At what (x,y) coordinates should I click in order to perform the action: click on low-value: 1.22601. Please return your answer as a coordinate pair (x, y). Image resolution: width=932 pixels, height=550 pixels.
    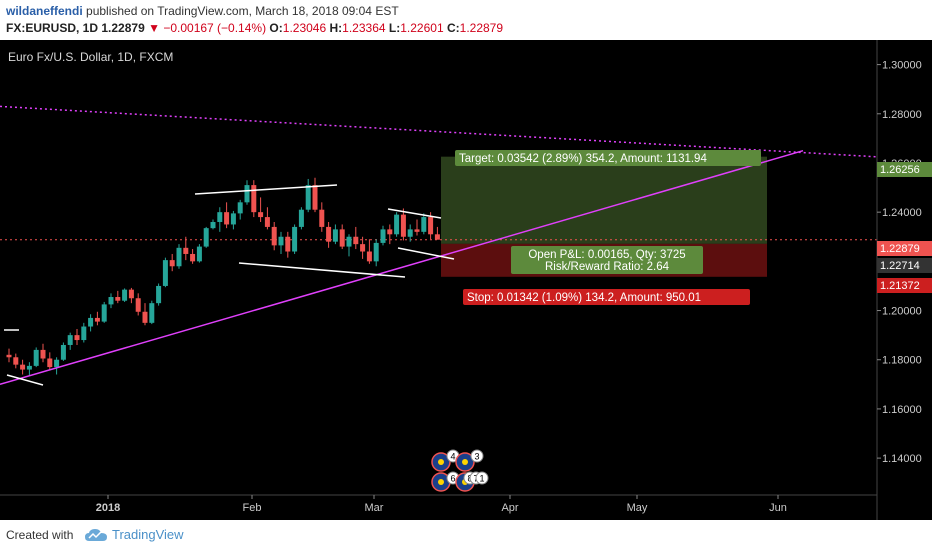
    Looking at the image, I should click on (422, 28).